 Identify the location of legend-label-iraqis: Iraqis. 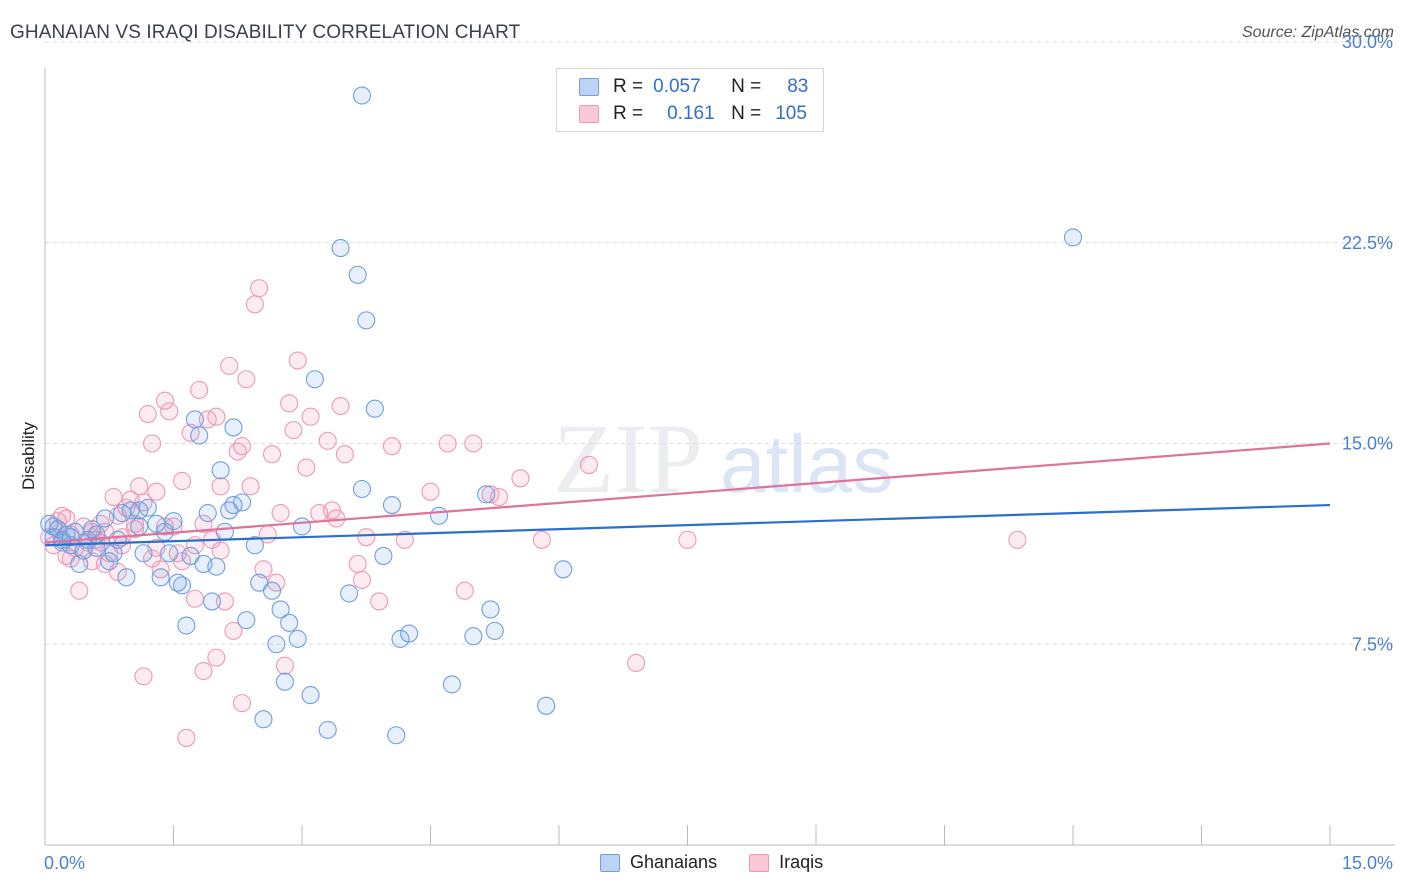
(801, 862).